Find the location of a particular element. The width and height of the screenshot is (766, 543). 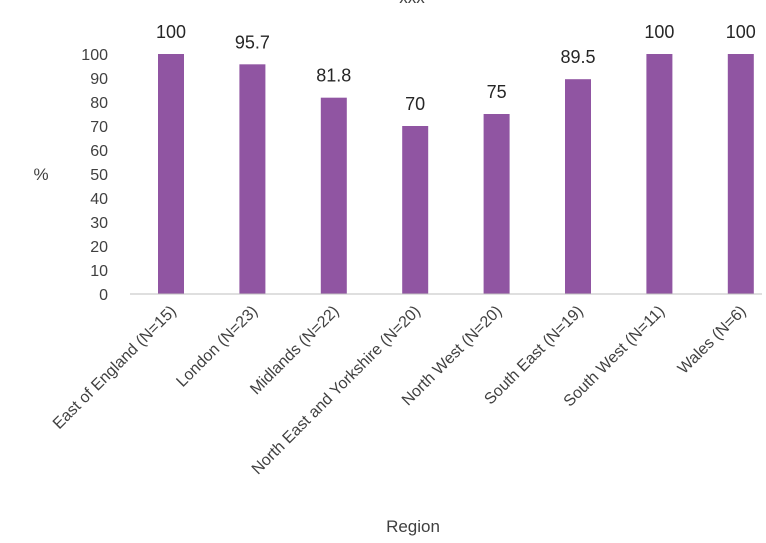

y-tick-label: 90 is located at coordinates (99, 79).